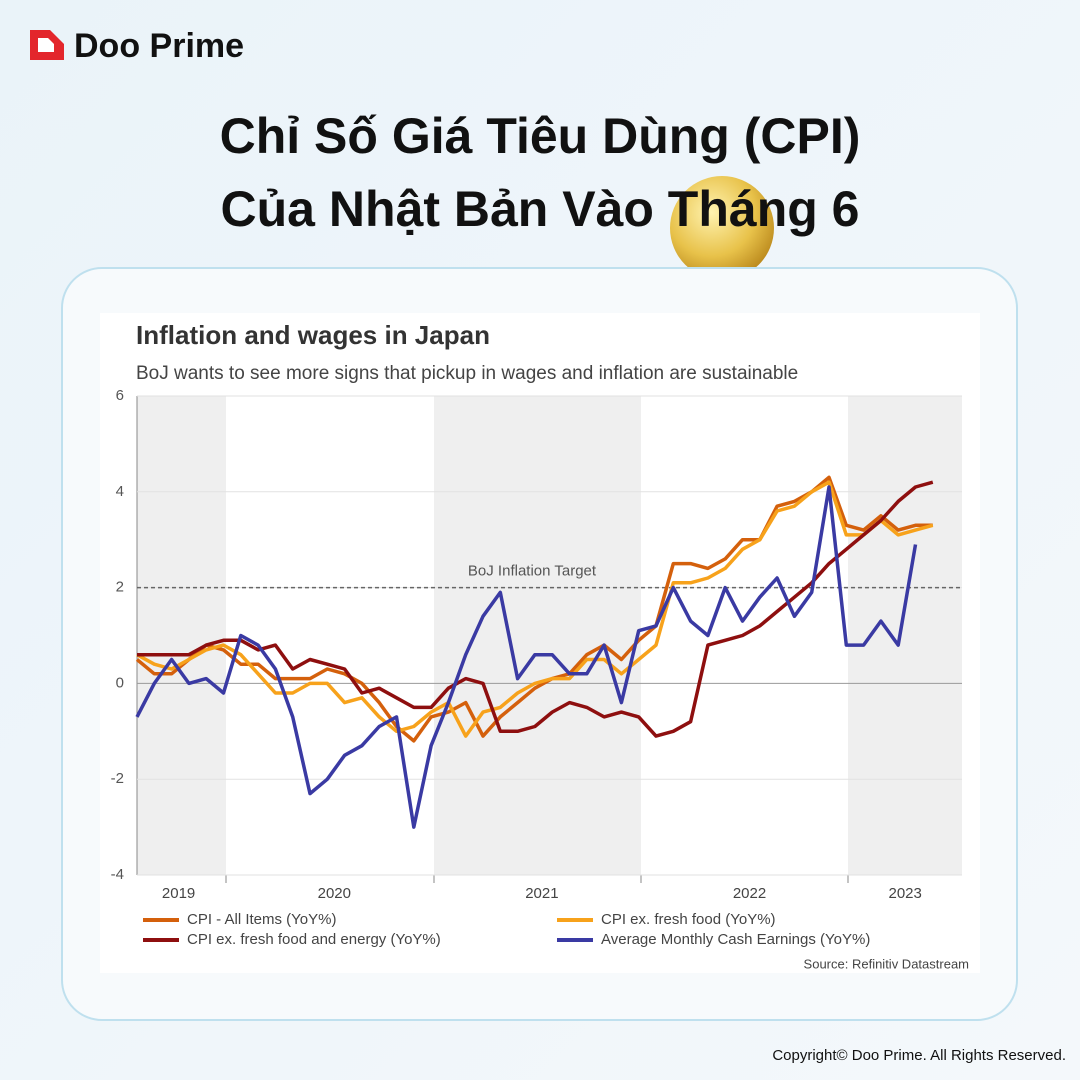 This screenshot has width=1080, height=1085. What do you see at coordinates (178, 893) in the screenshot?
I see `x-tick-label: 2019` at bounding box center [178, 893].